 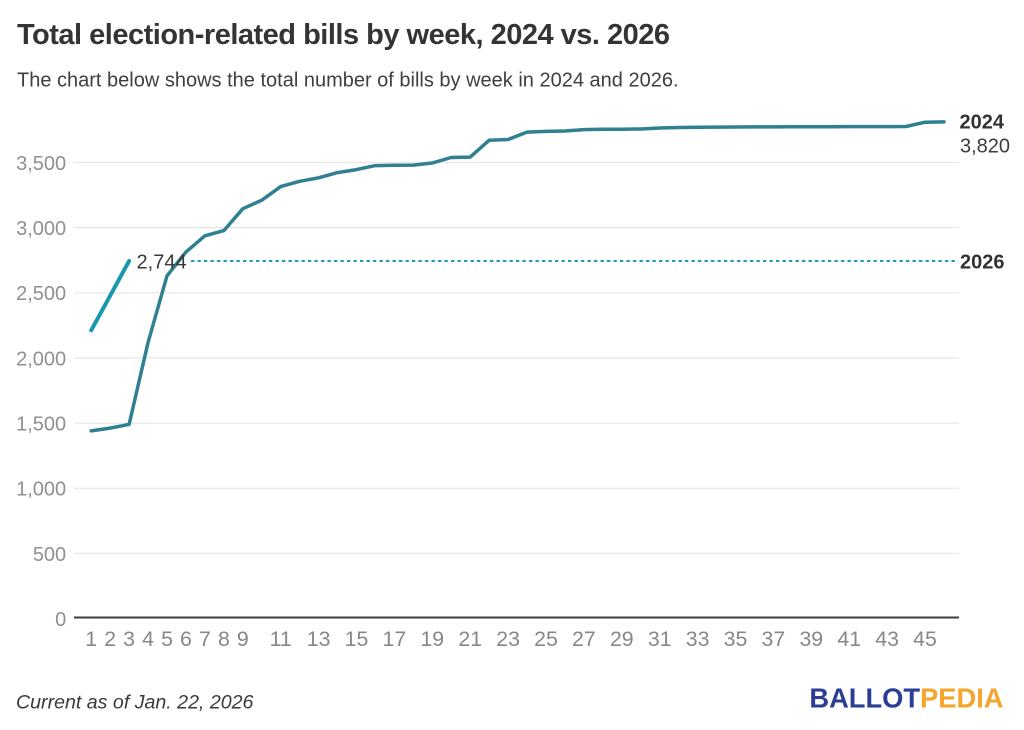 I want to click on svg-text: 3, so click(x=129, y=639).